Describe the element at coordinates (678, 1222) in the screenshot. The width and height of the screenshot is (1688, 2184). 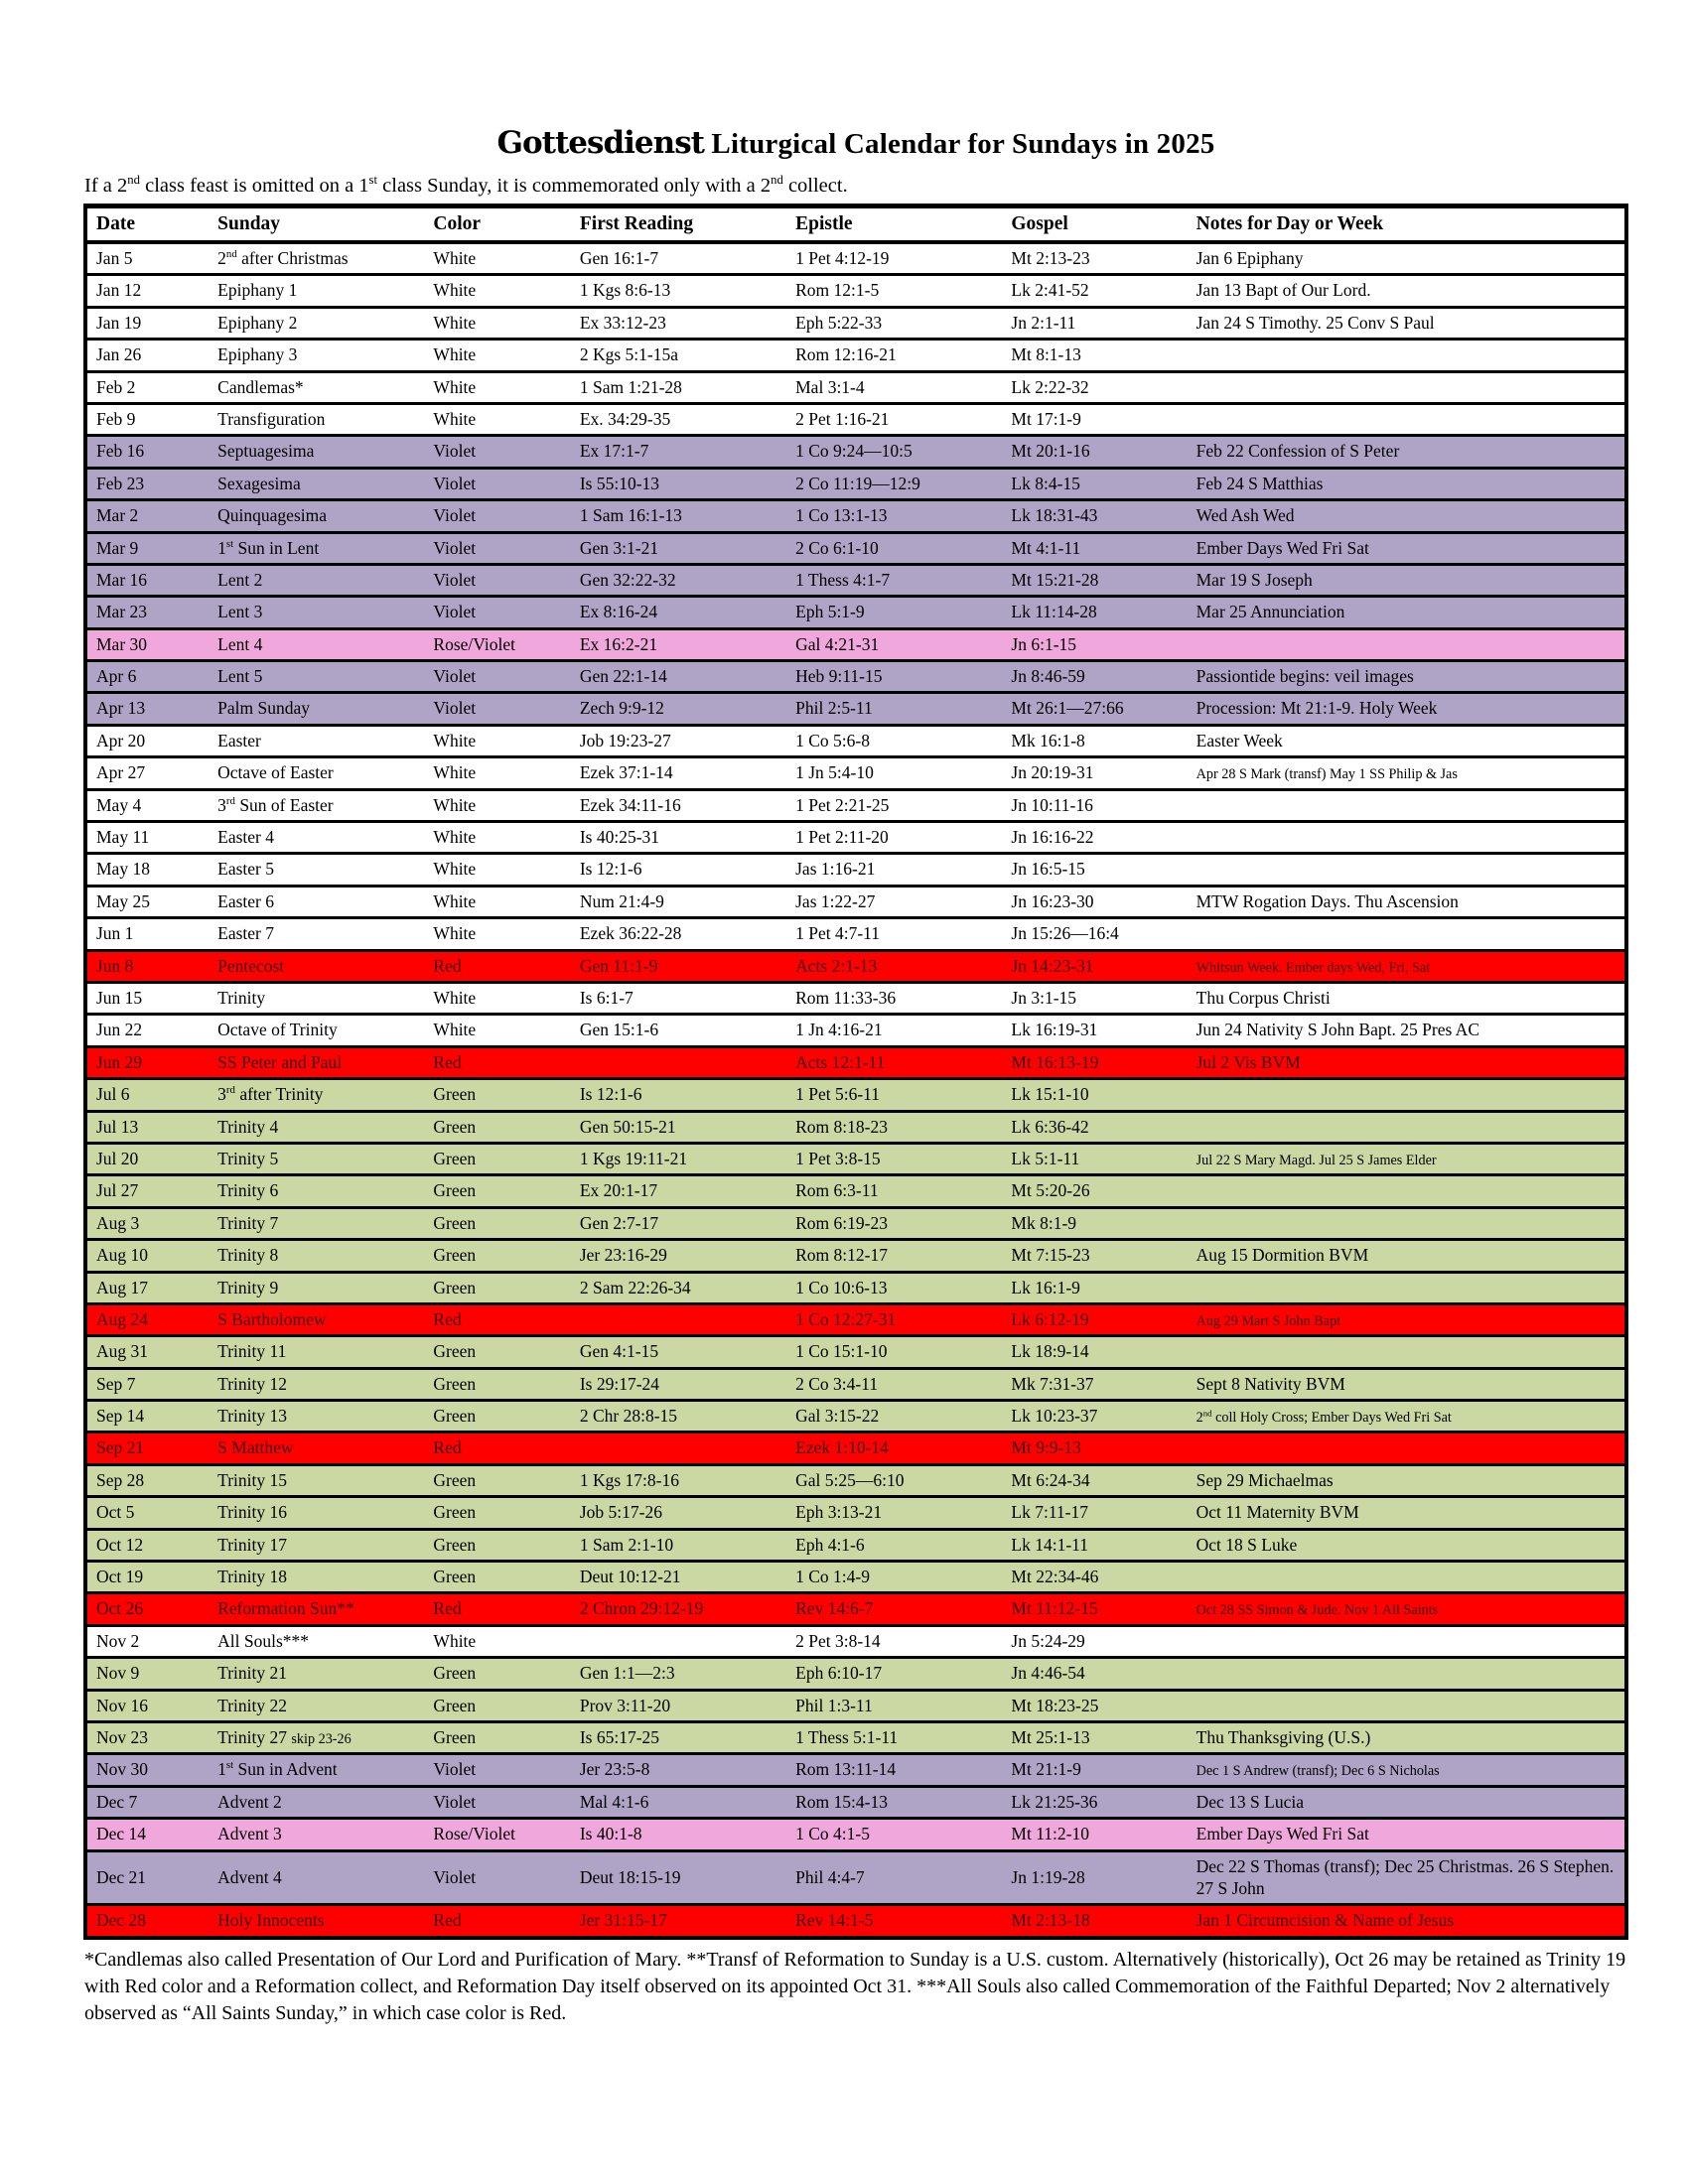
I see `cell-first_reading: Gen 2:7-17` at that location.